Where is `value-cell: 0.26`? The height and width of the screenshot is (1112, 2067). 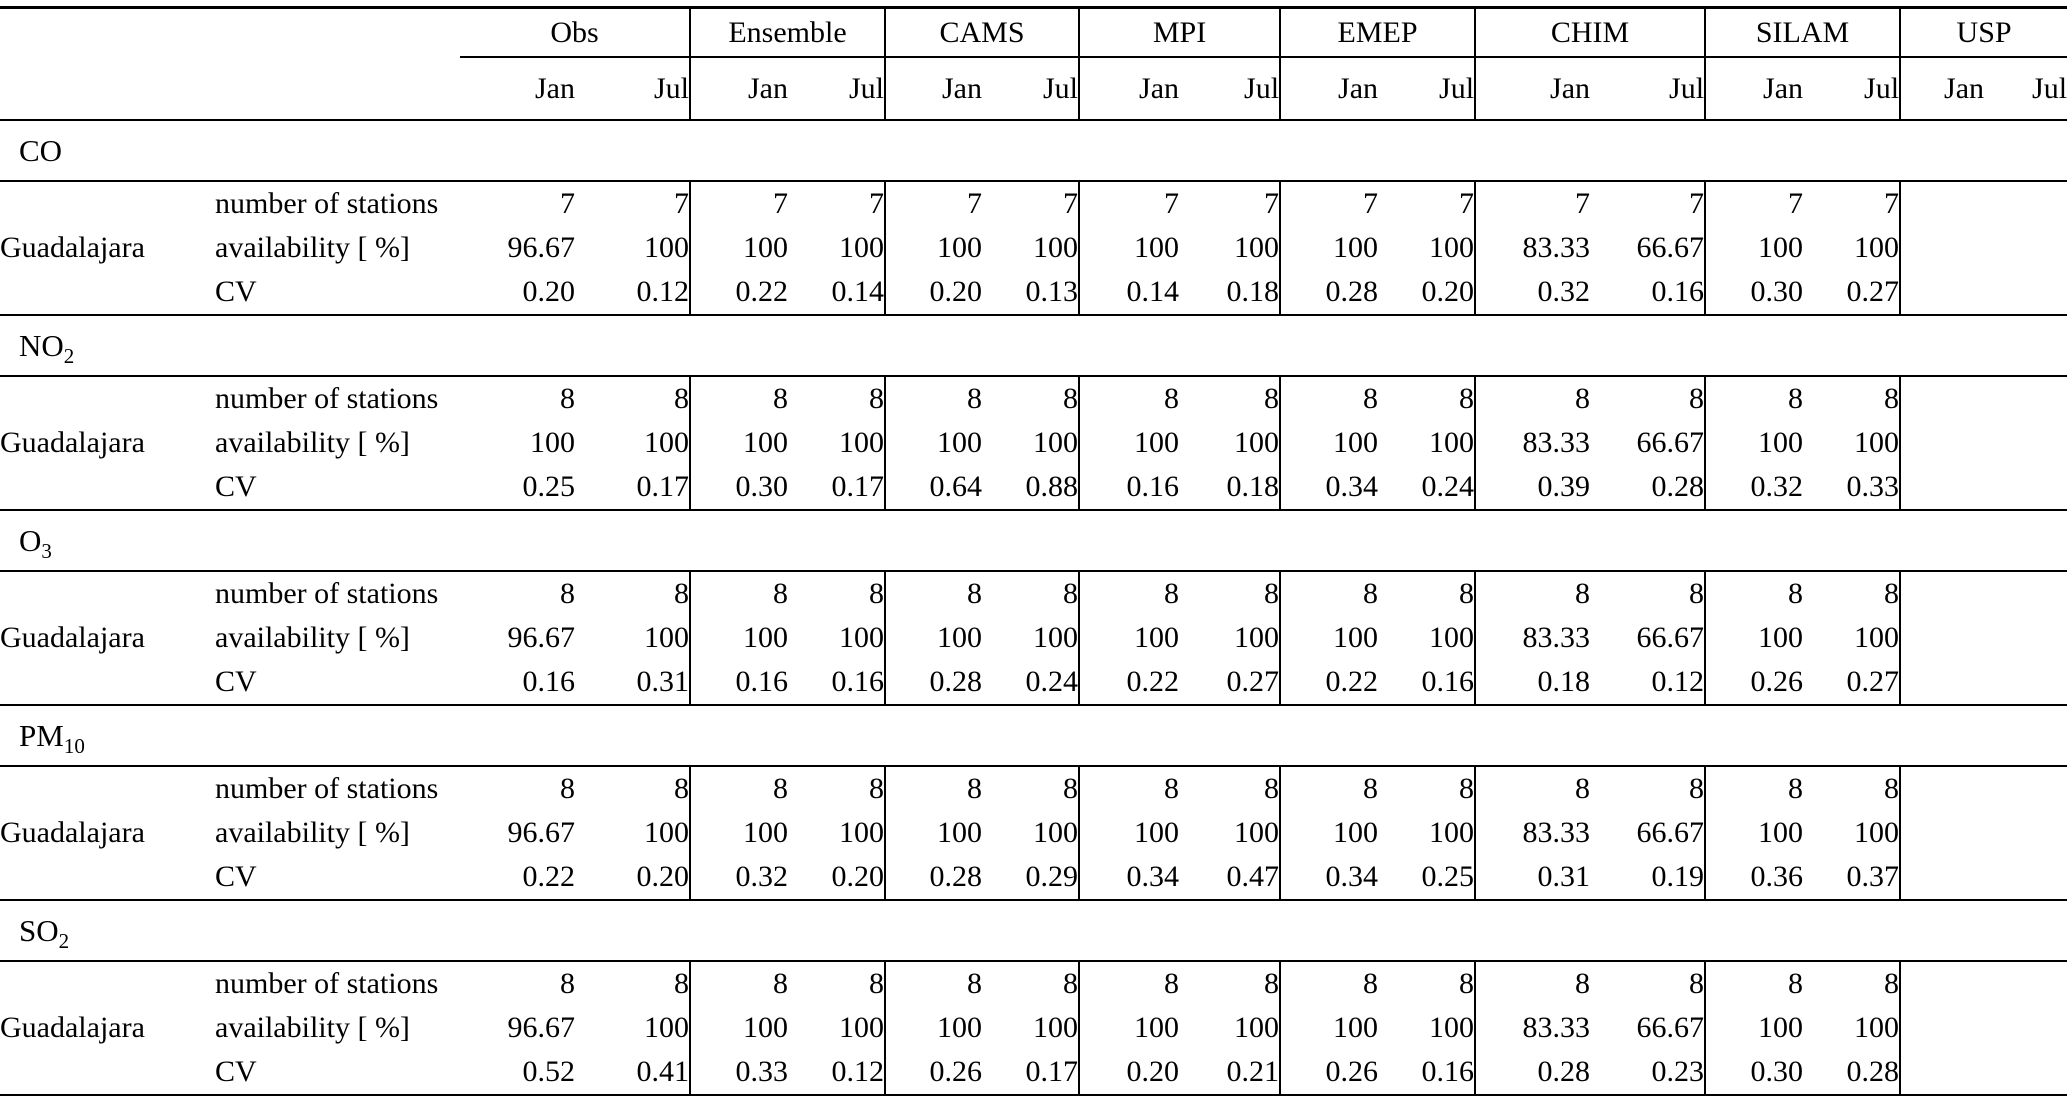
value-cell: 0.26 is located at coordinates (1329, 1073).